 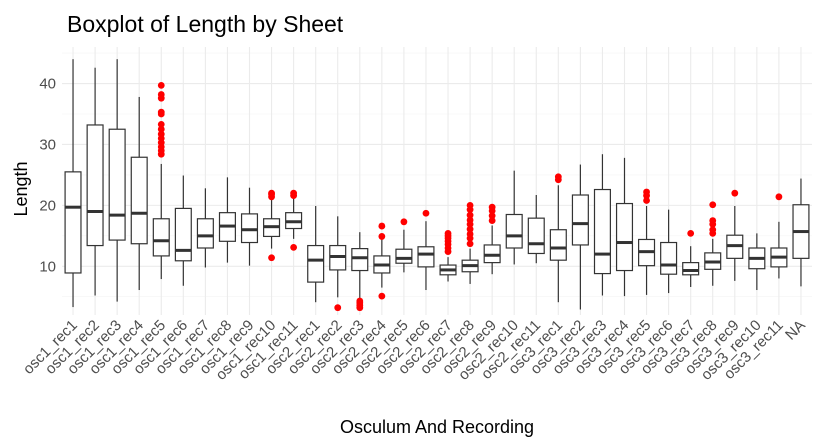 What do you see at coordinates (801, 232) in the screenshot?
I see `box-NA` at bounding box center [801, 232].